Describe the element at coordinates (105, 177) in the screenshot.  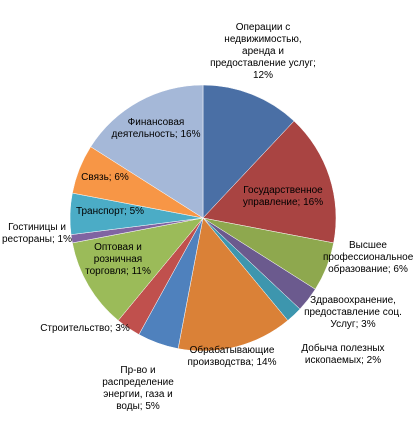
I see `slice-label: Связь; 6%` at that location.